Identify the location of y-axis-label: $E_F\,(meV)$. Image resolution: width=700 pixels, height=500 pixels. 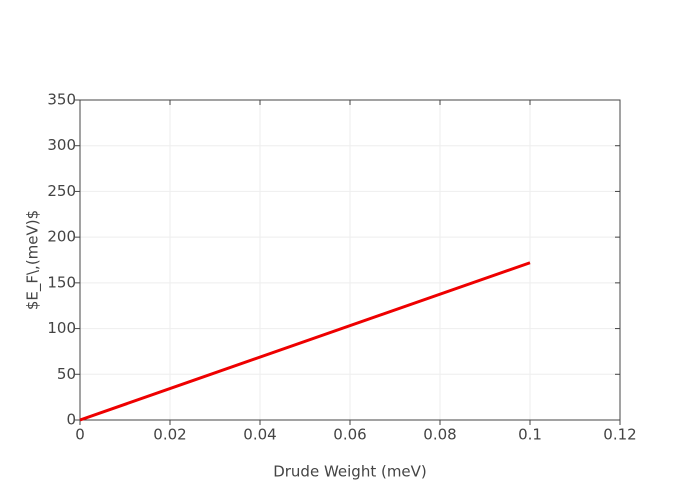
(33, 260).